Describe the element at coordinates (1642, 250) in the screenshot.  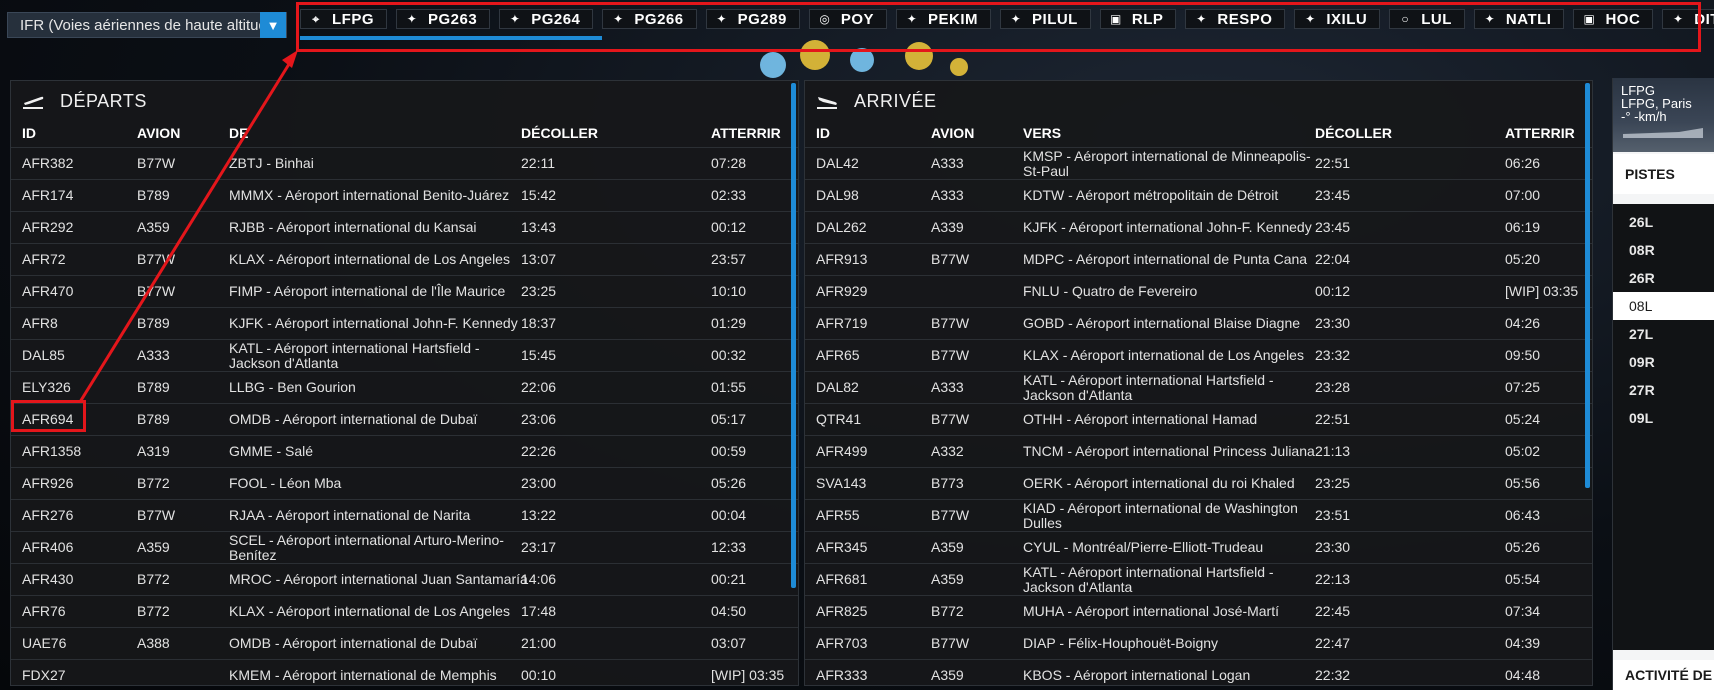
I see `runway-08r: 08R` at that location.